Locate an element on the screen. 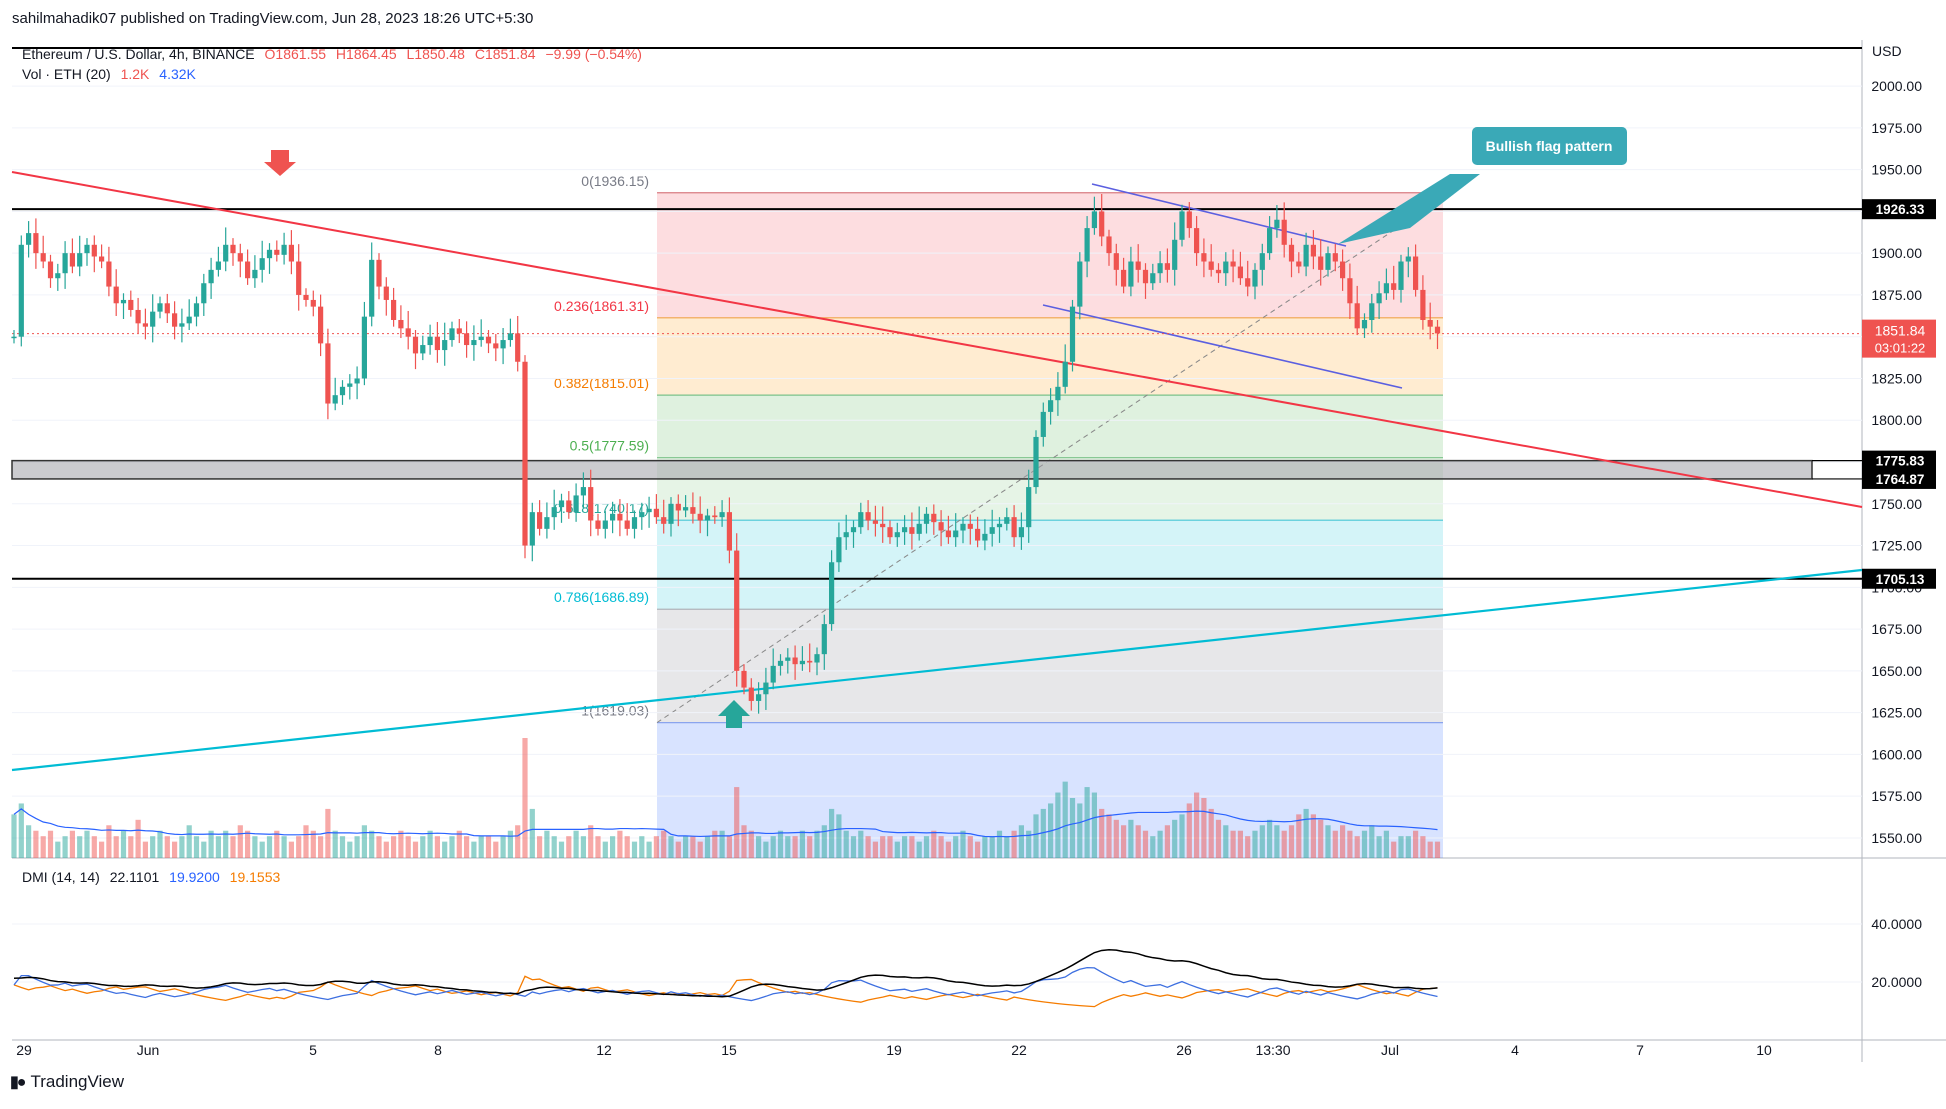  time-tick-label: 7 is located at coordinates (1640, 1050).